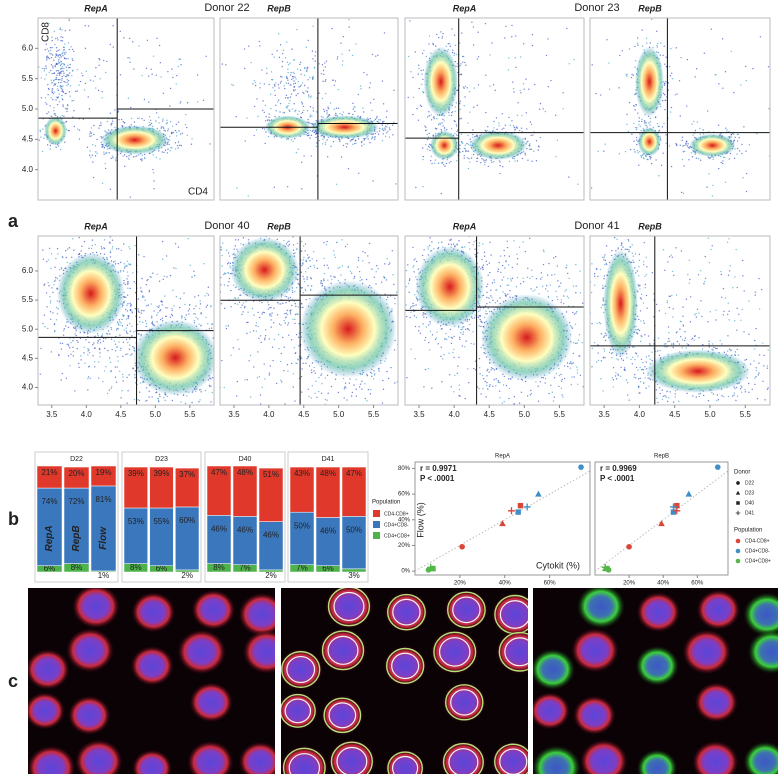 This screenshot has width=778, height=774. What do you see at coordinates (649, 141) in the screenshot?
I see `density-core` at bounding box center [649, 141].